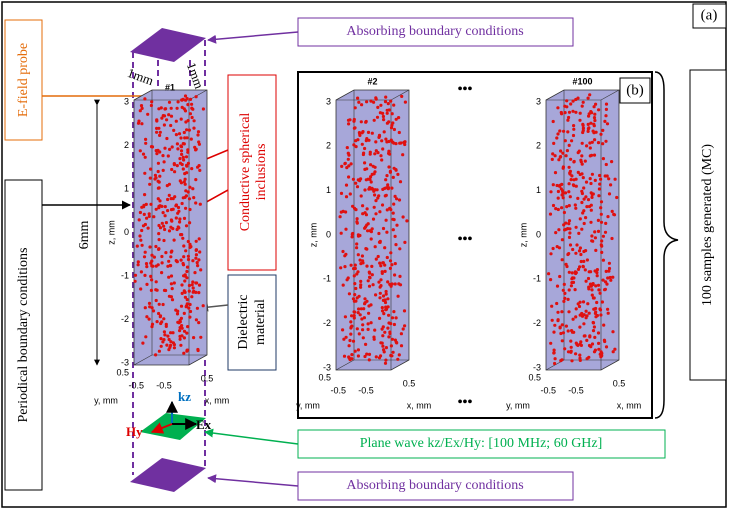 The height and width of the screenshot is (510, 729). What do you see at coordinates (106, 400) in the screenshot?
I see `y-axis-label: y, mm` at bounding box center [106, 400].